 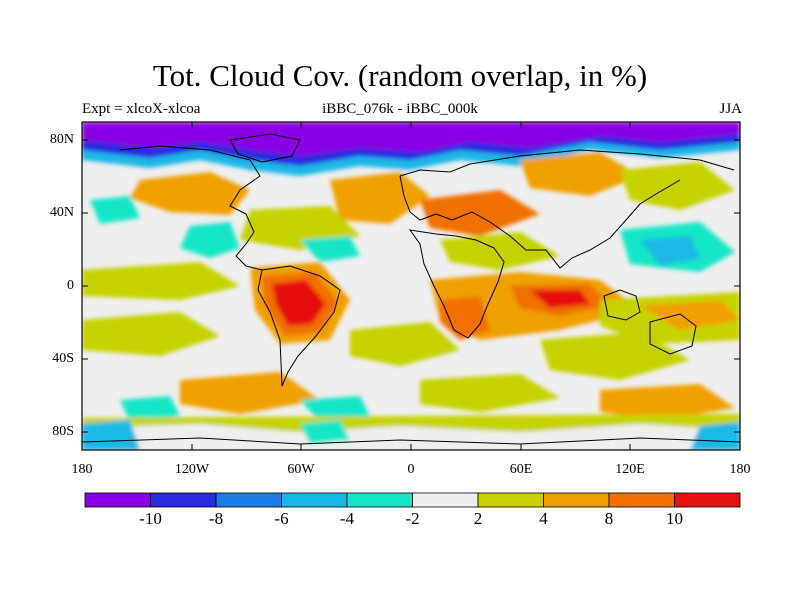 I want to click on experiment-label: Expt = xlcoX-xlcoa, so click(x=141, y=109).